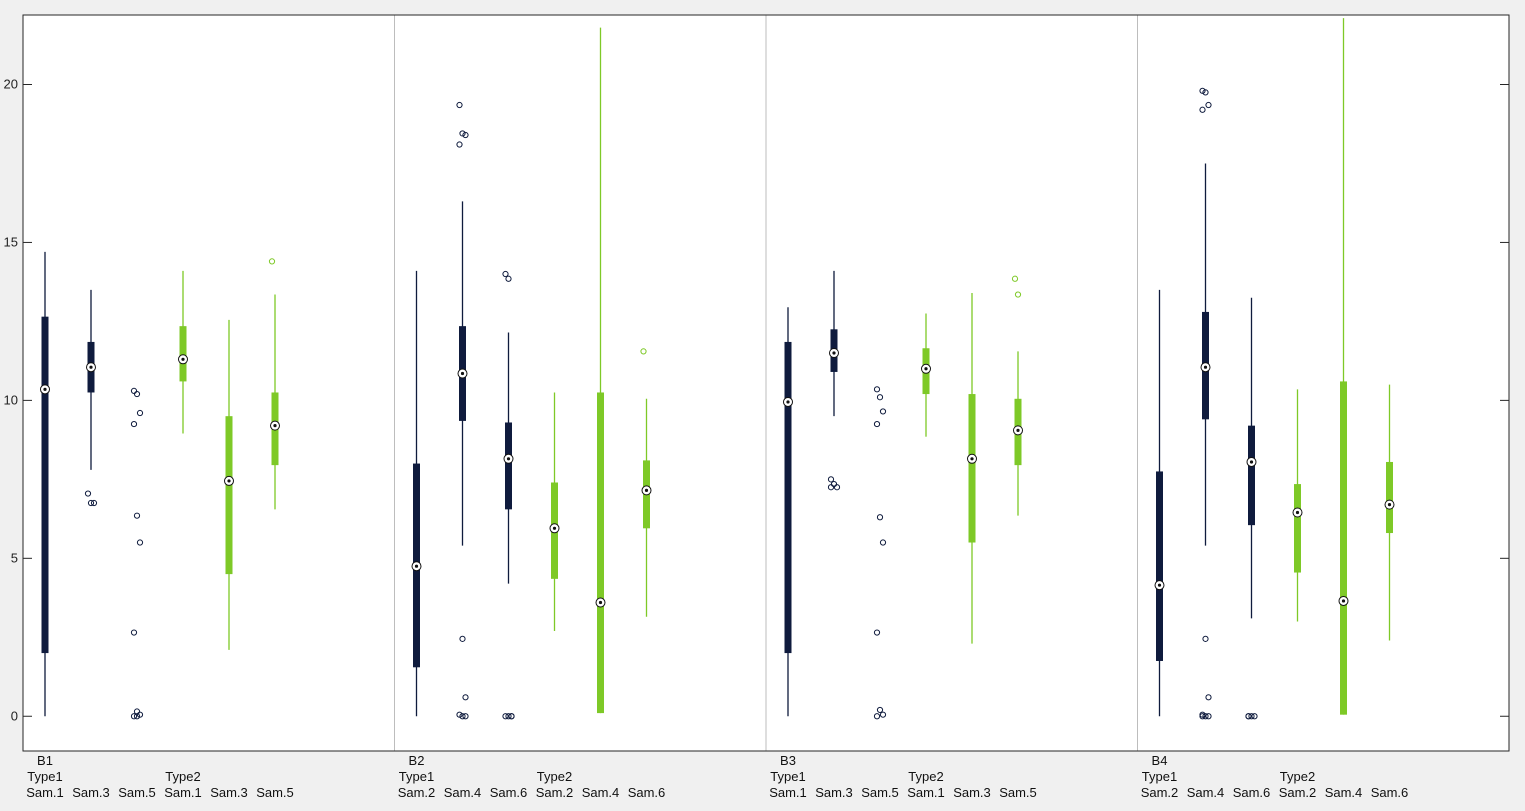  Describe the element at coordinates (11, 399) in the screenshot. I see `y-tick-label: 10` at that location.